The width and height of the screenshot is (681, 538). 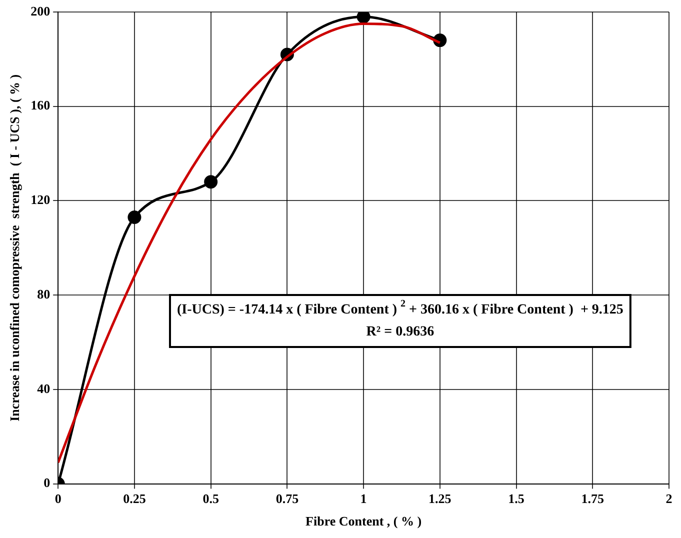 I want to click on y-axis-title: Increase in uconfined comopressive strength ( I - UCS ), ( % ), so click(x=14, y=248).